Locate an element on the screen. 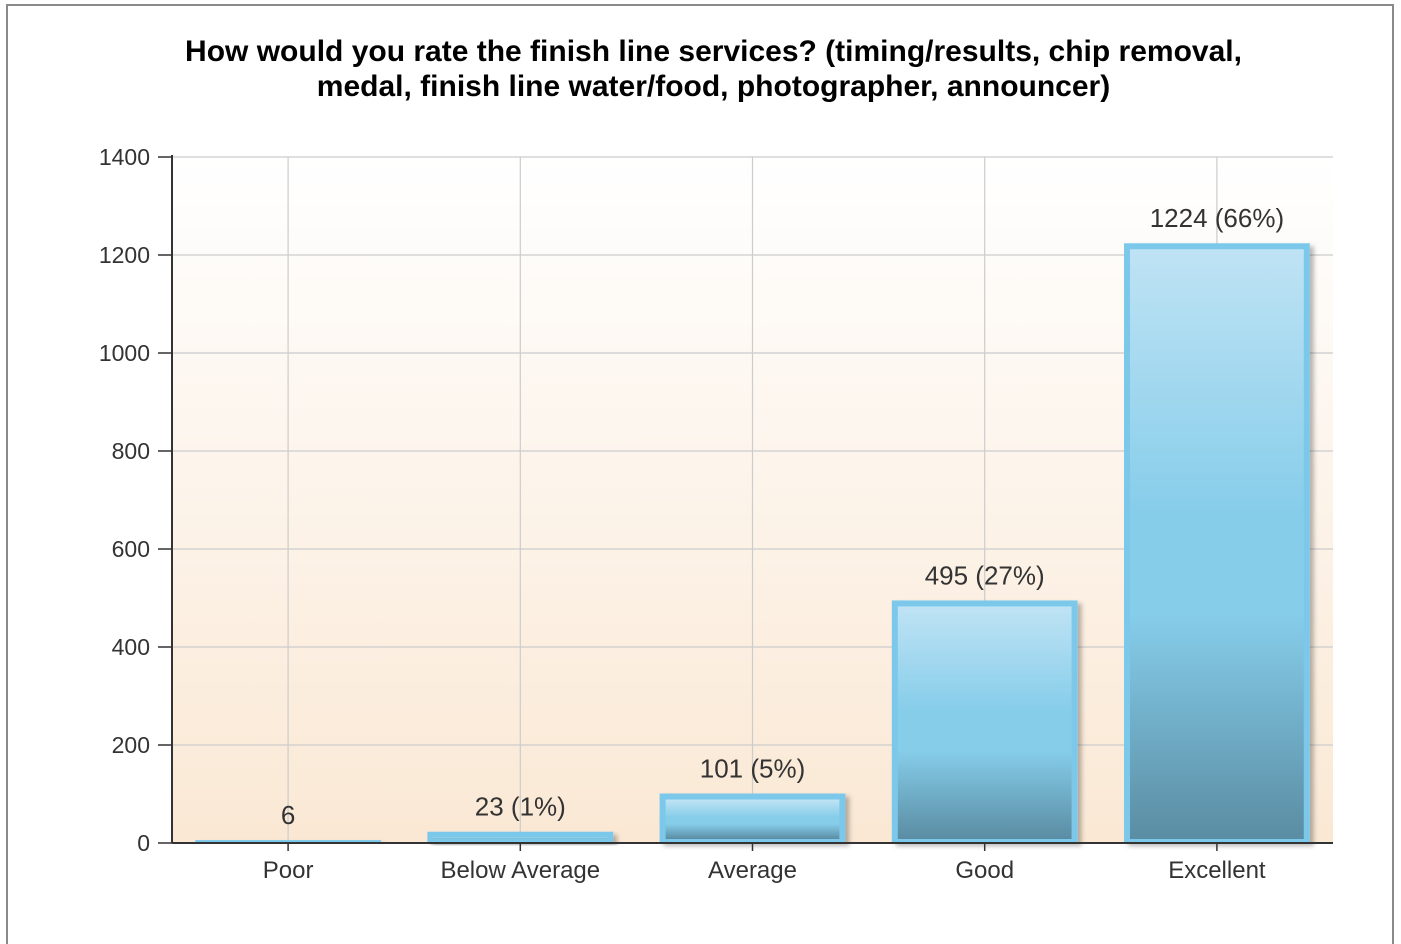  y-tick-label: 1200 is located at coordinates (124, 255).